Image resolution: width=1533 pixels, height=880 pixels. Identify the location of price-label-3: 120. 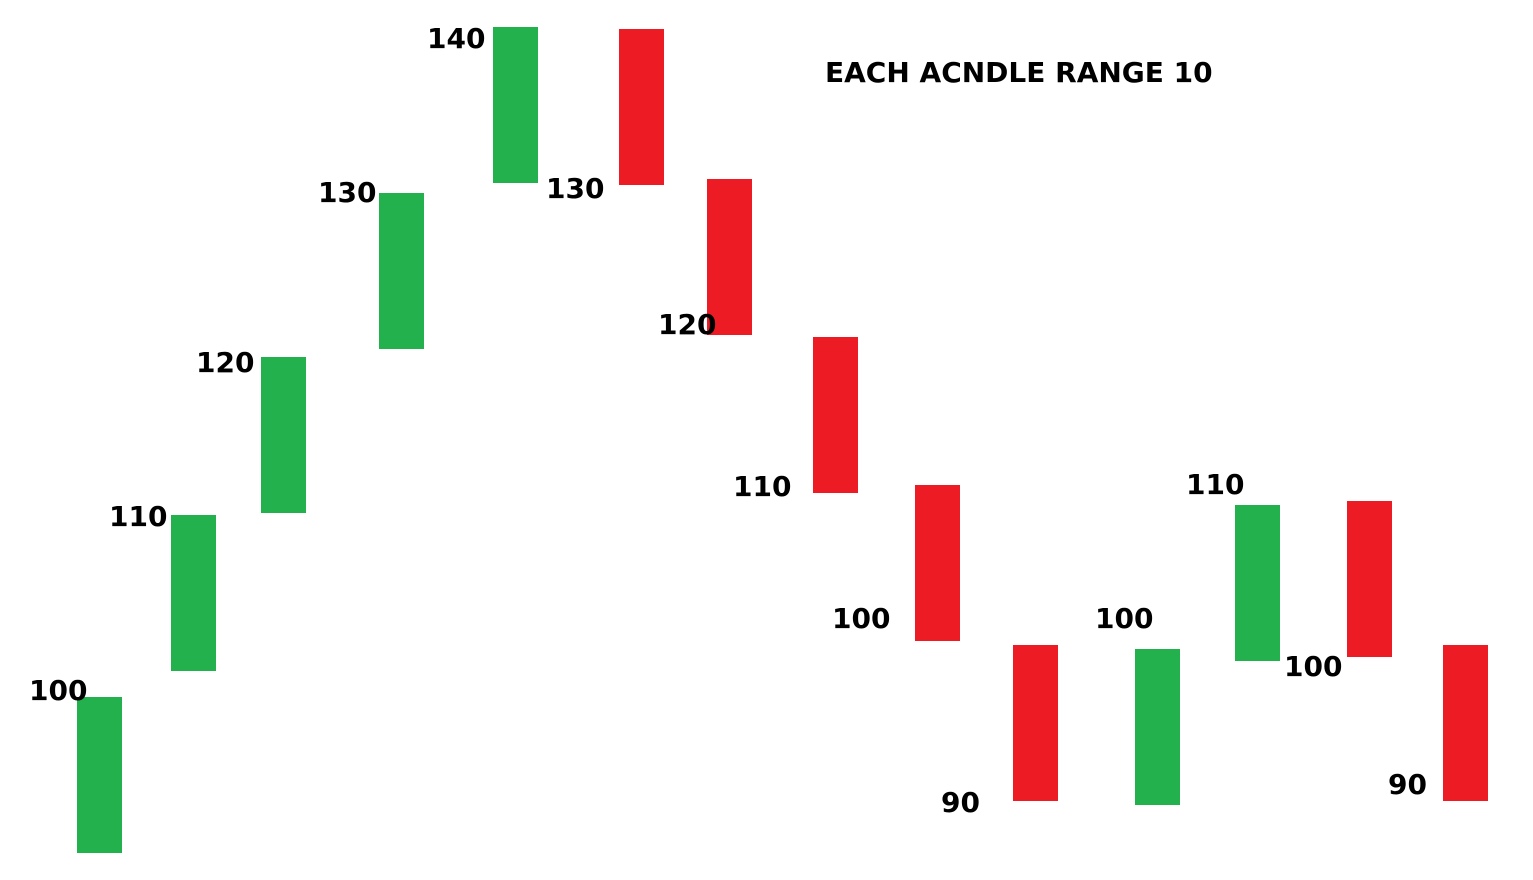
(225, 362).